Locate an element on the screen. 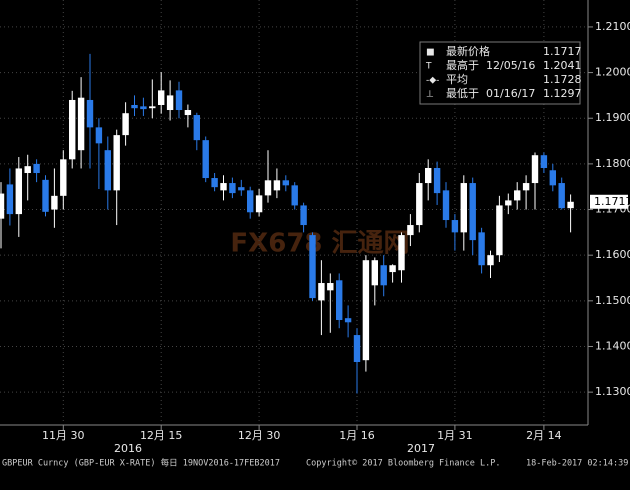  legend-value: 1.1728 is located at coordinates (562, 79).